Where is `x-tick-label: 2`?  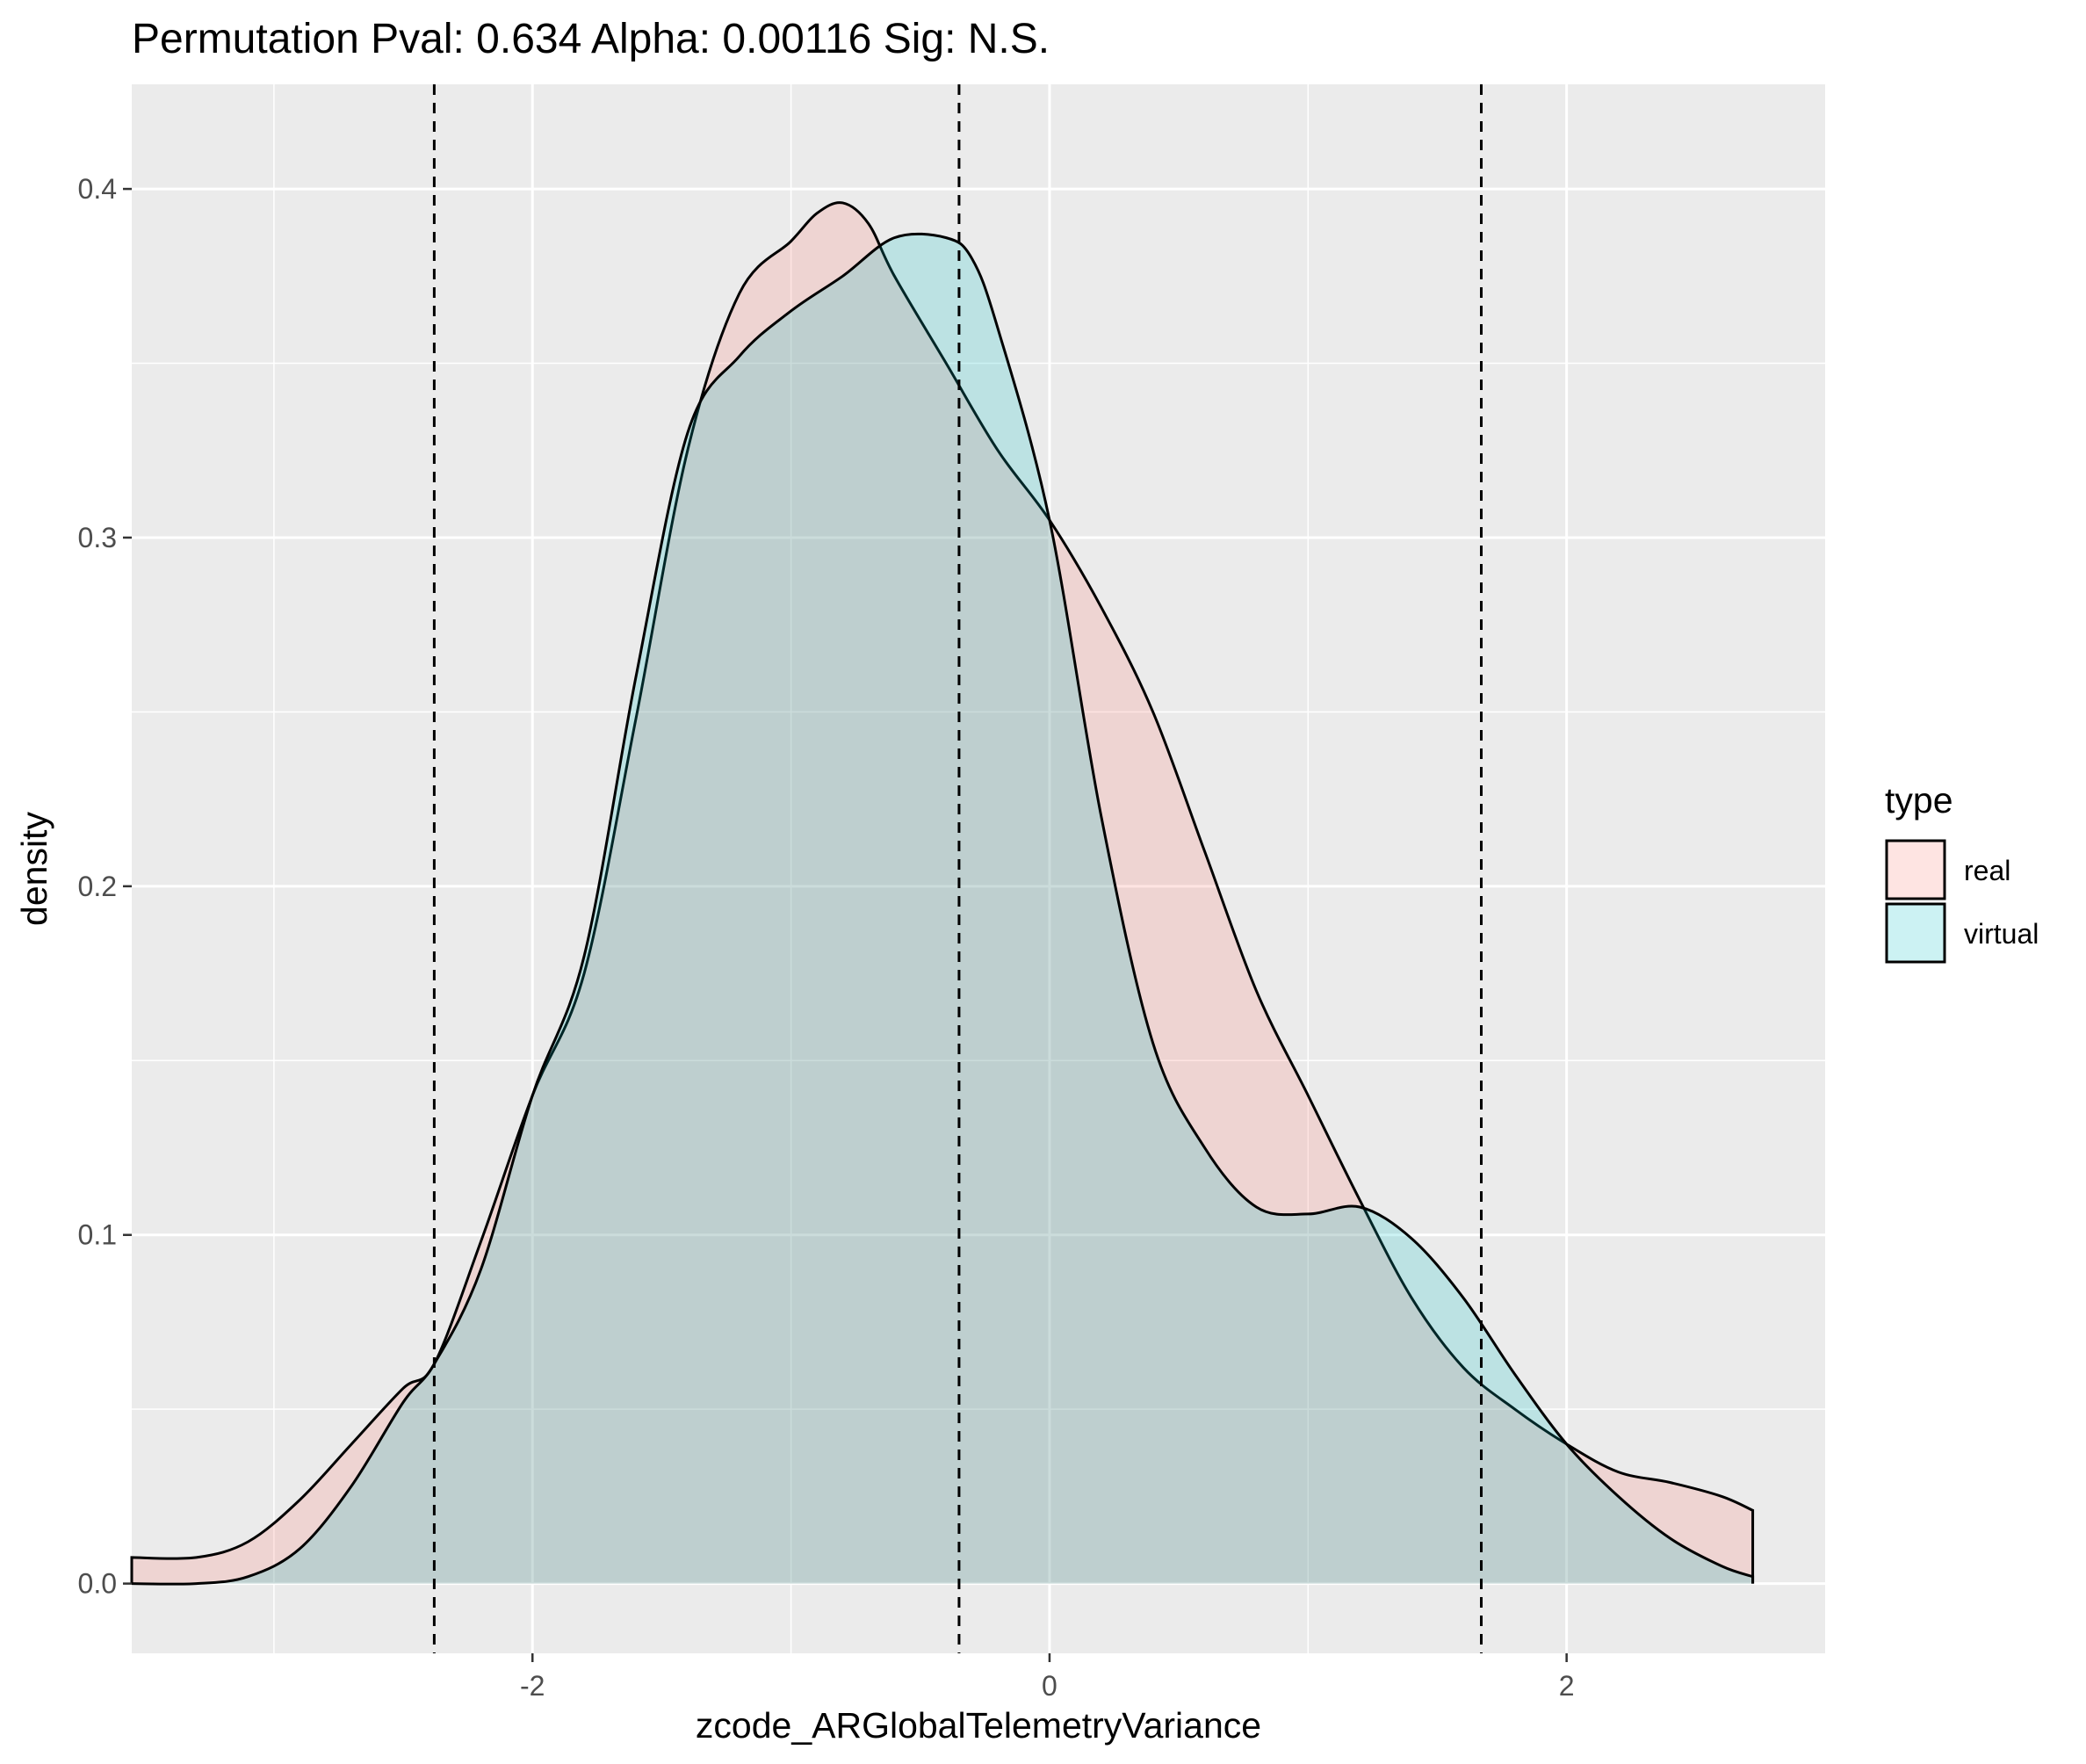
x-tick-label: 2 is located at coordinates (1567, 1686).